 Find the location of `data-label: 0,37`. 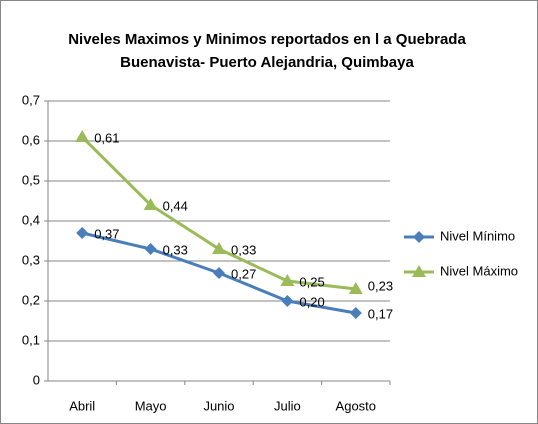

data-label: 0,37 is located at coordinates (106, 233).